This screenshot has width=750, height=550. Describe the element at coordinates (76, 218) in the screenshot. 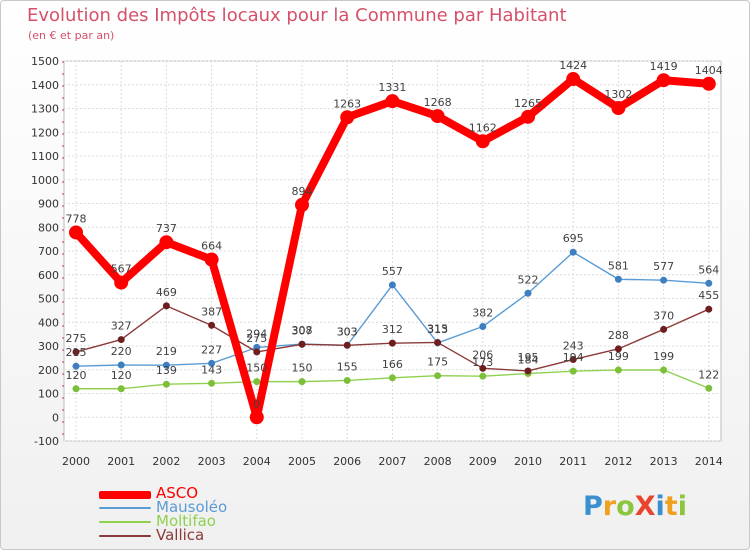

I see `data-label-asco: 778` at that location.